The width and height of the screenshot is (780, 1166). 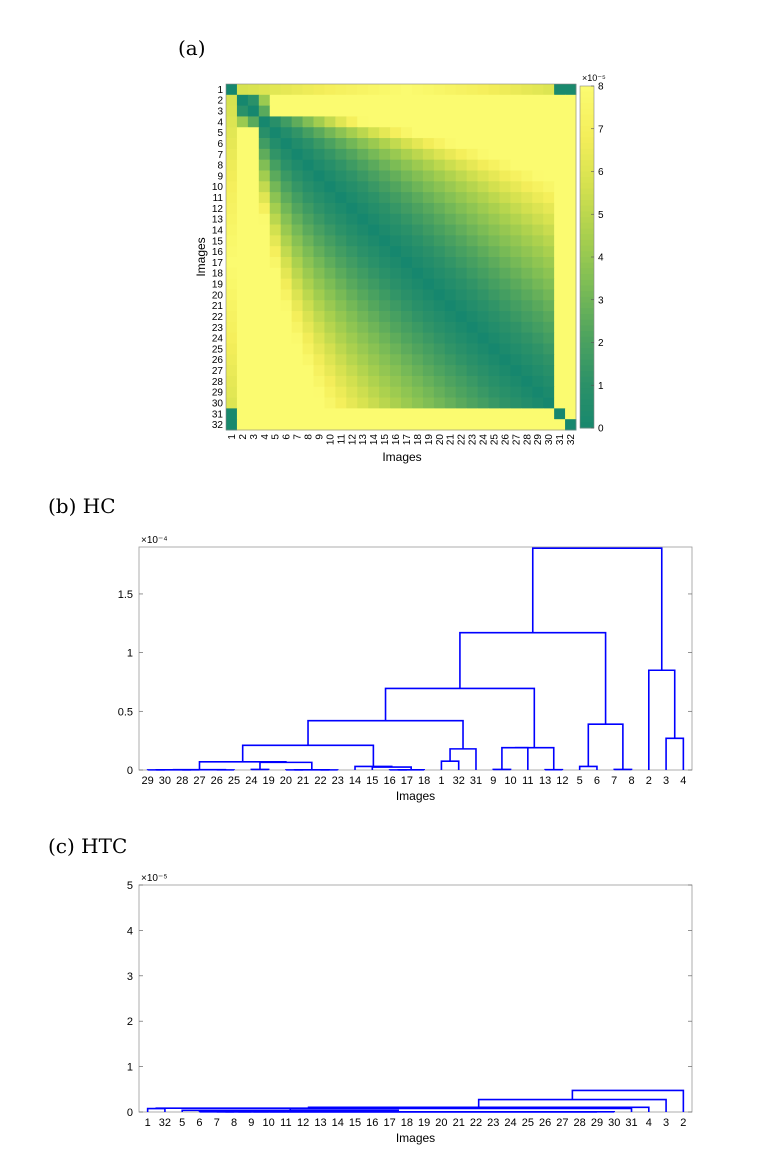 I want to click on colorbar-tick-label: 4, so click(x=601, y=258).